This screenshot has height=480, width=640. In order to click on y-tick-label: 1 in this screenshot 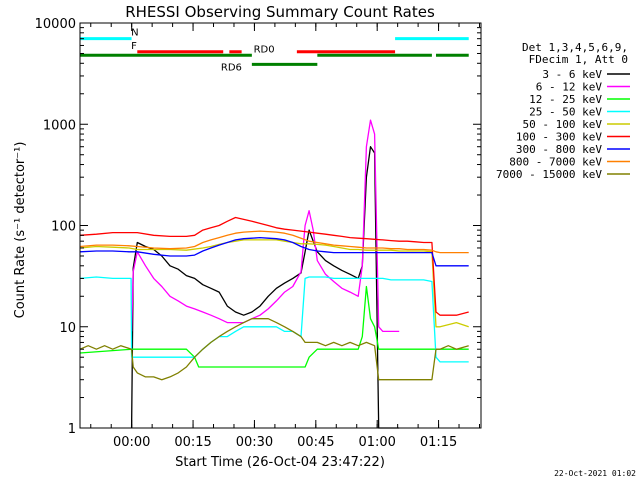, I will do `click(72, 429)`.